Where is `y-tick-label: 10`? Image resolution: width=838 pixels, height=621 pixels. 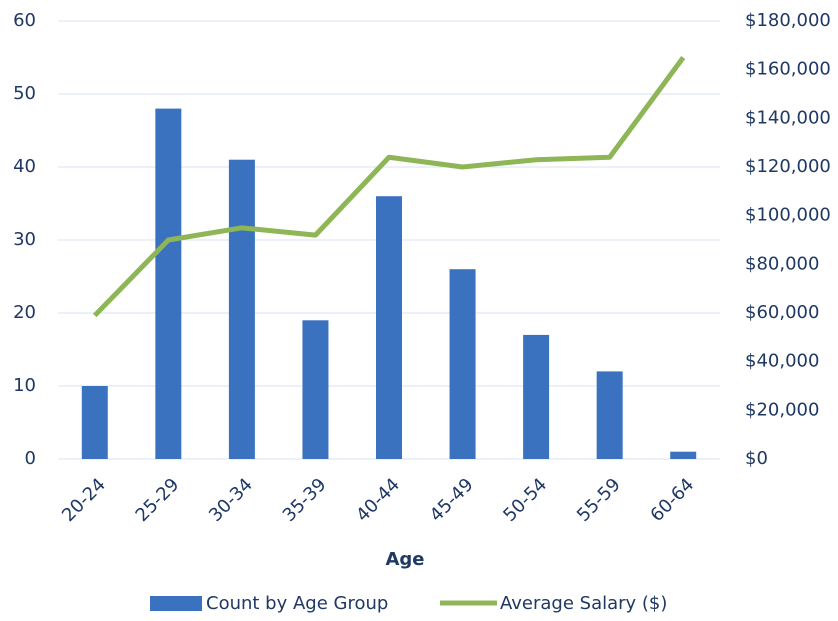
y-tick-label: 10 is located at coordinates (24, 385).